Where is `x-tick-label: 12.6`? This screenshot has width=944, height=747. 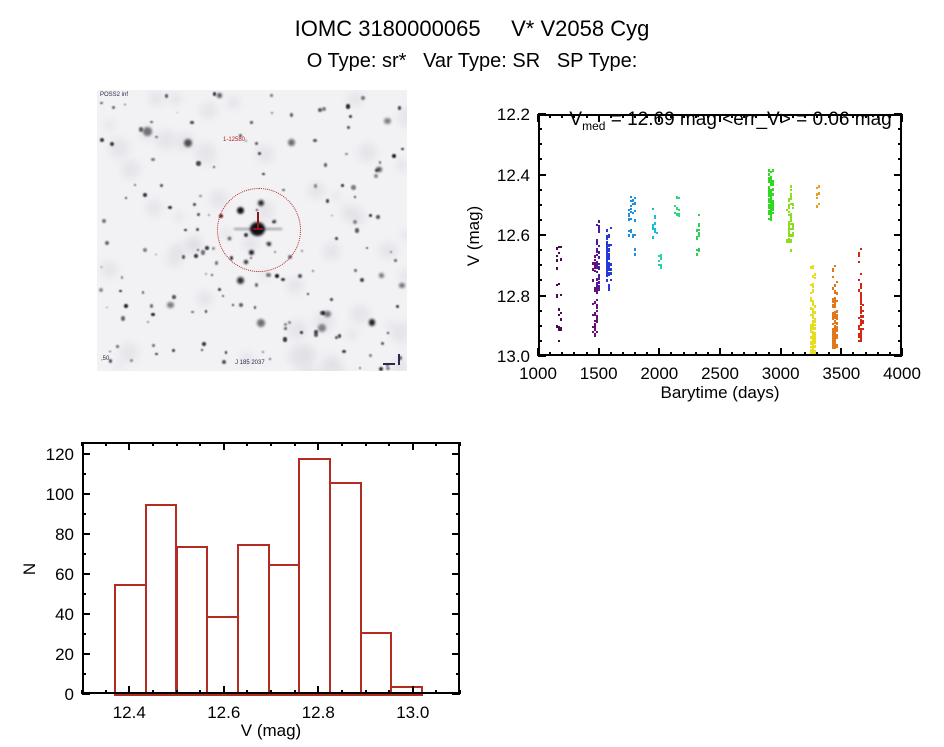
x-tick-label: 12.6 is located at coordinates (224, 712).